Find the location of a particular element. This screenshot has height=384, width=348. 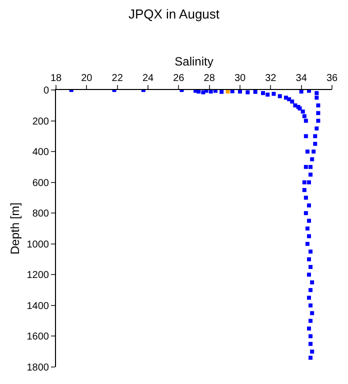

x-tick-label: 18 is located at coordinates (56, 78).